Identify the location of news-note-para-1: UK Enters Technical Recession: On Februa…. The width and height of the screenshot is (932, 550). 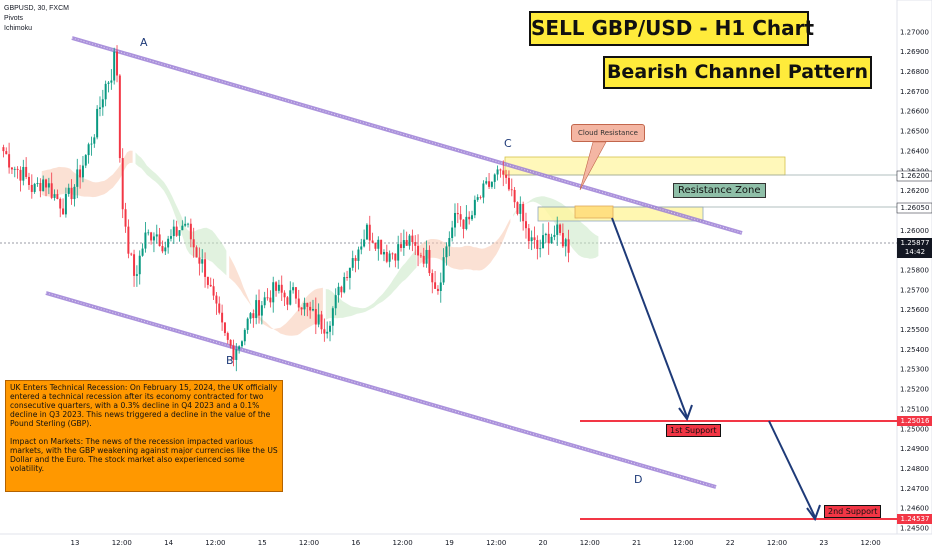
(144, 405).